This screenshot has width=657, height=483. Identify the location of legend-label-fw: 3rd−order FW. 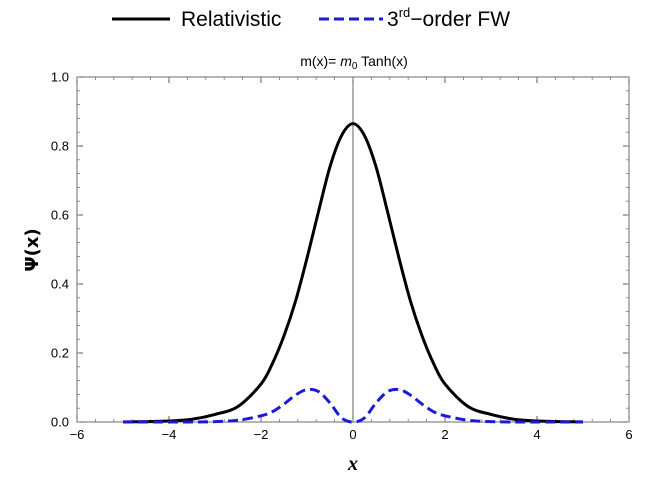
(448, 18).